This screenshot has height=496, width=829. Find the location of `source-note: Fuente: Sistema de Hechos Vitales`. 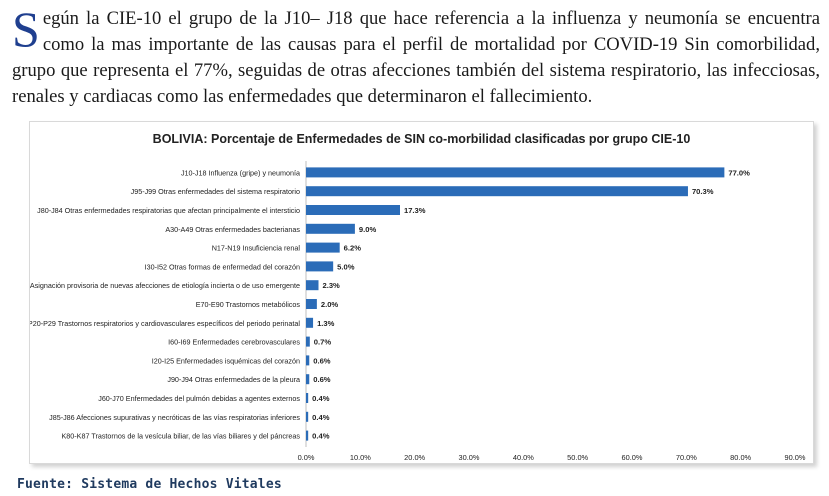

source-note: Fuente: Sistema de Hechos Vitales is located at coordinates (149, 484).